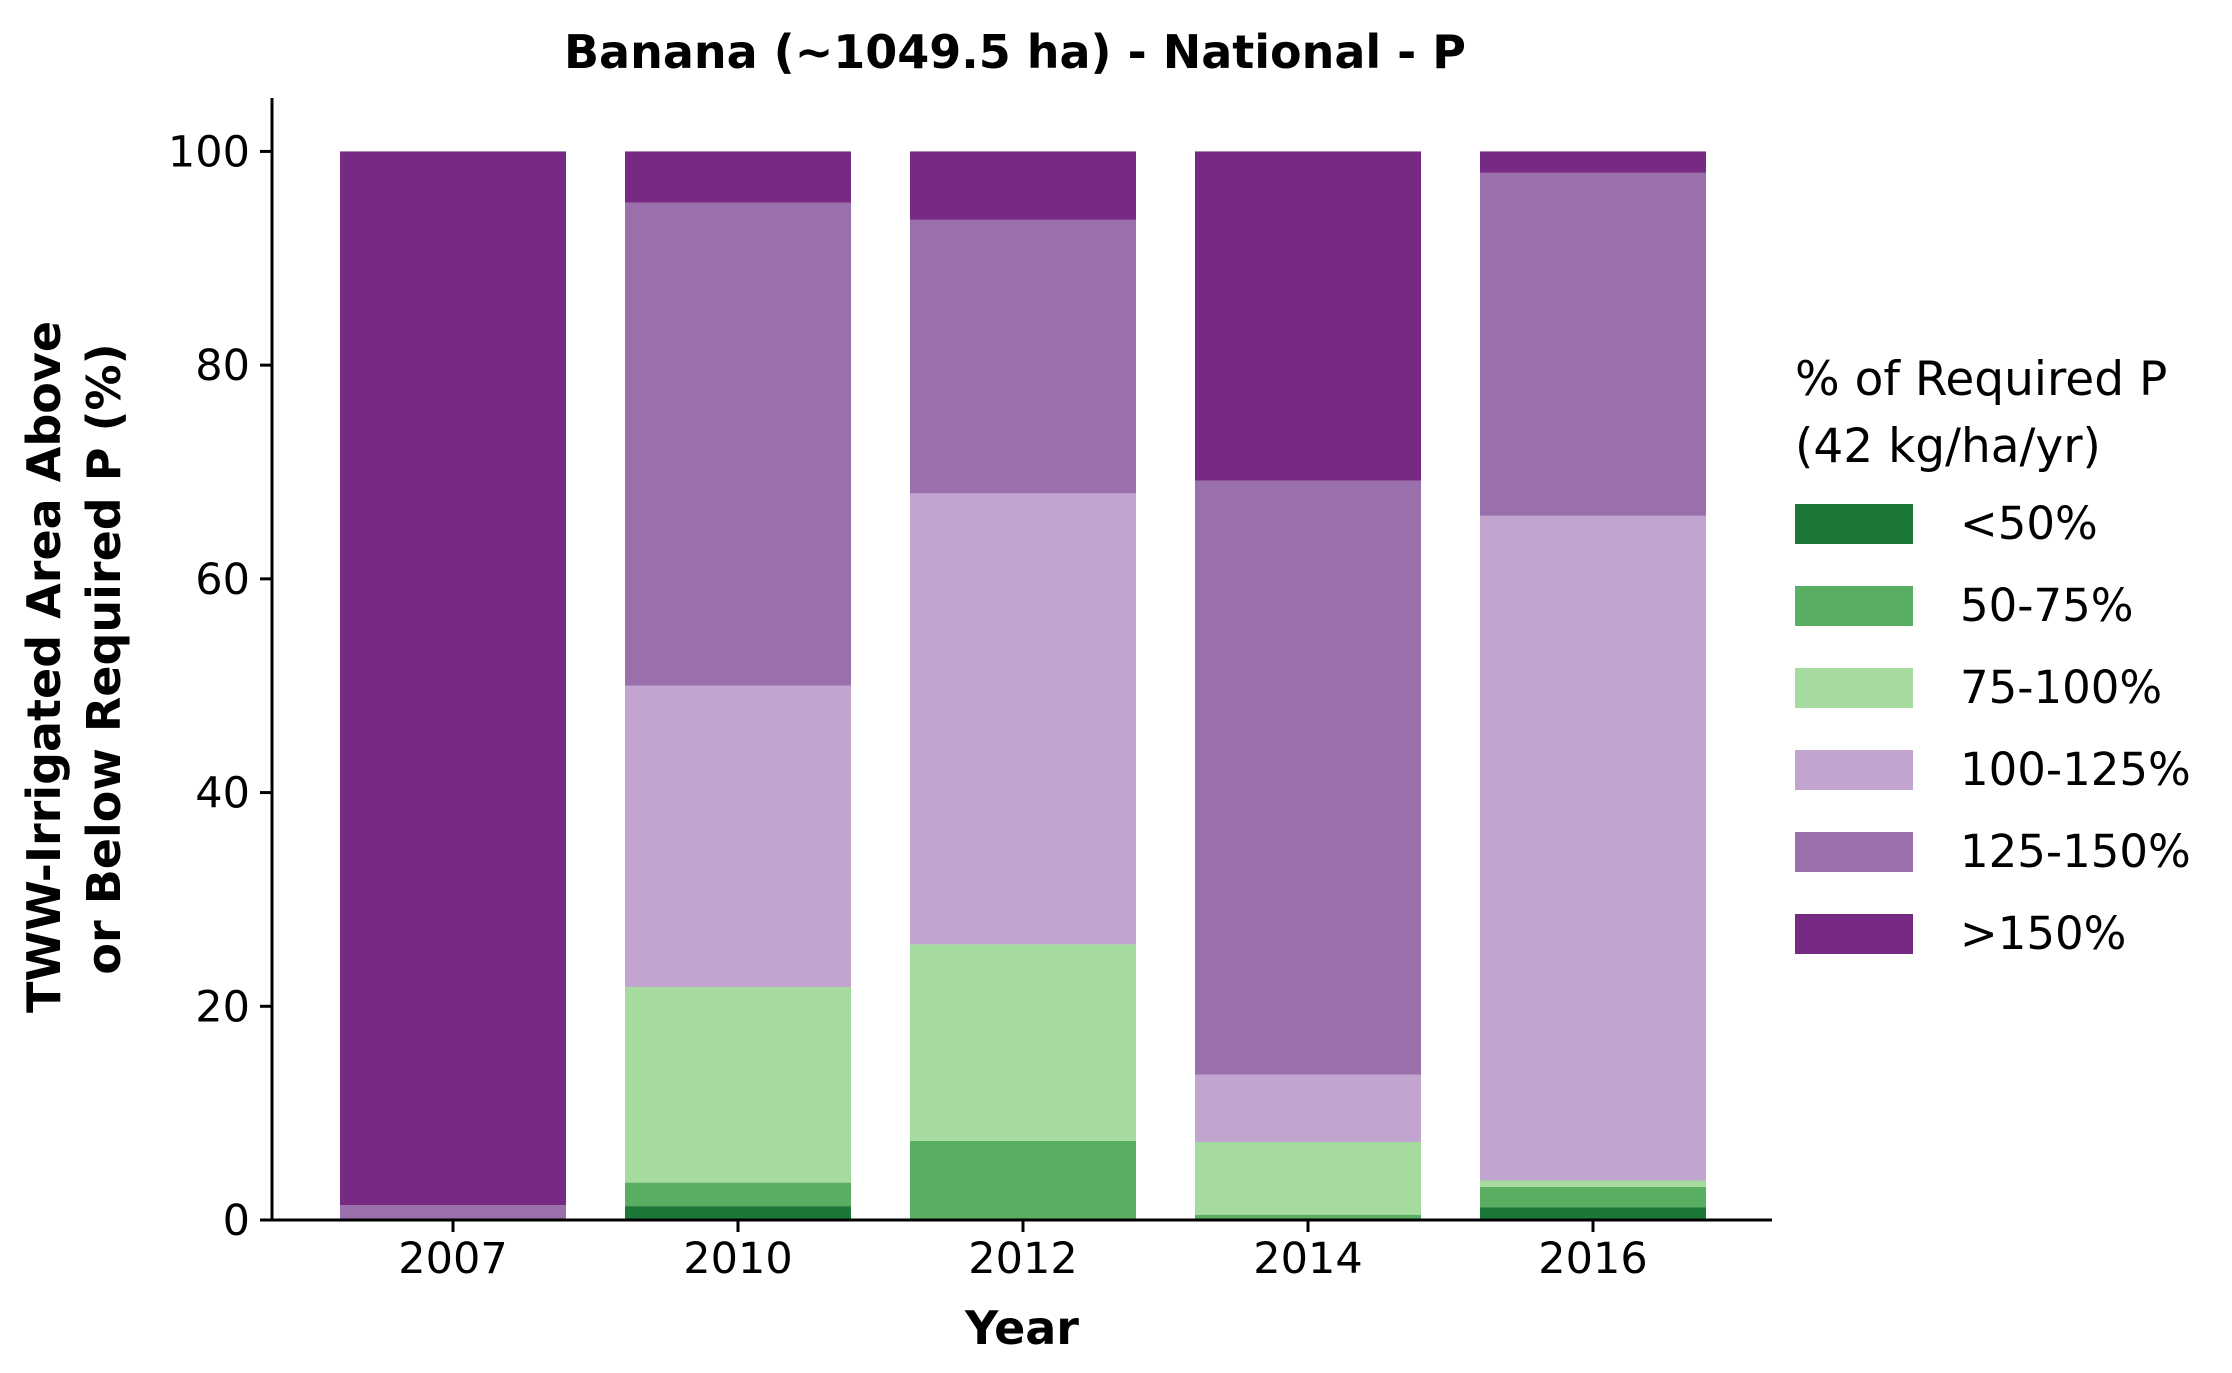  I want to click on x-tick-label: 2010, so click(737, 1259).